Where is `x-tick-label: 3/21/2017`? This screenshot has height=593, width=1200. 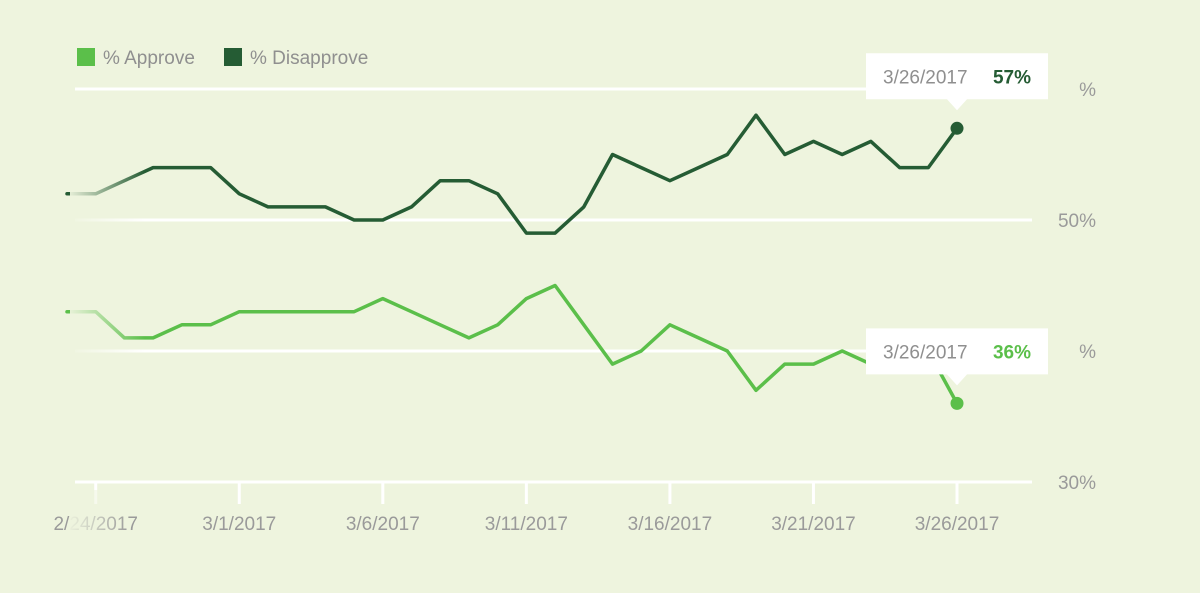
x-tick-label: 3/21/2017 is located at coordinates (813, 524).